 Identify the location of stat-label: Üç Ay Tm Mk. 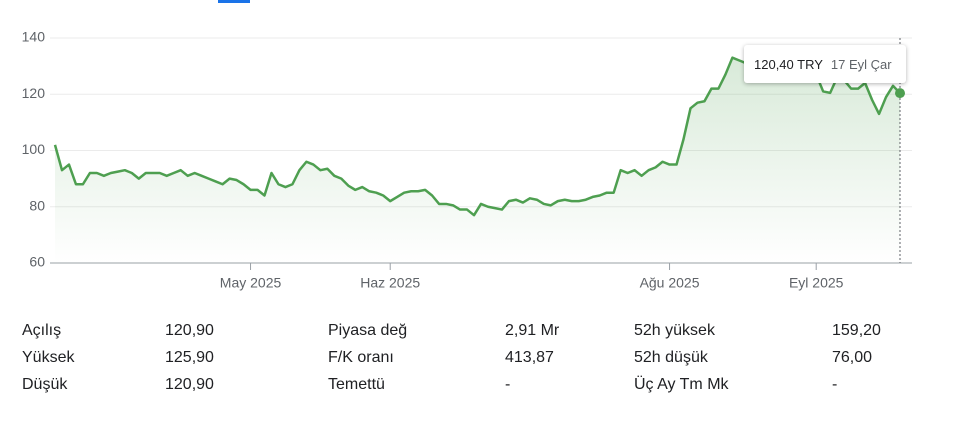
(681, 384).